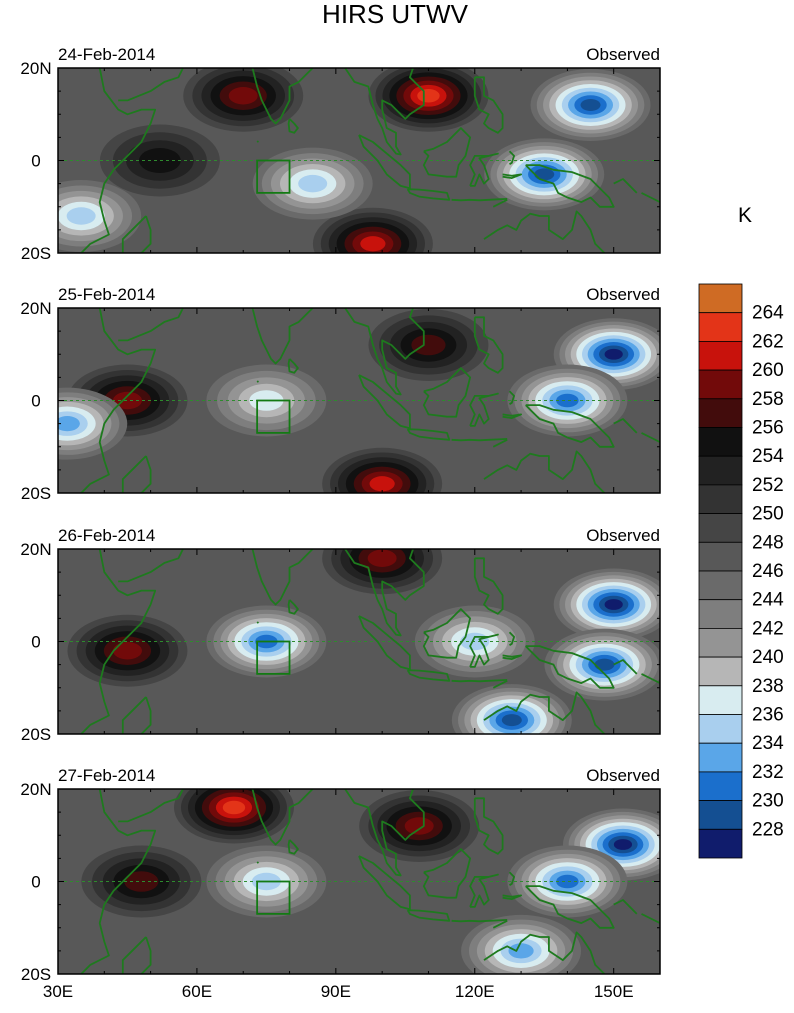 This screenshot has height=1013, width=794. I want to click on colorbar-label: 234, so click(768, 743).